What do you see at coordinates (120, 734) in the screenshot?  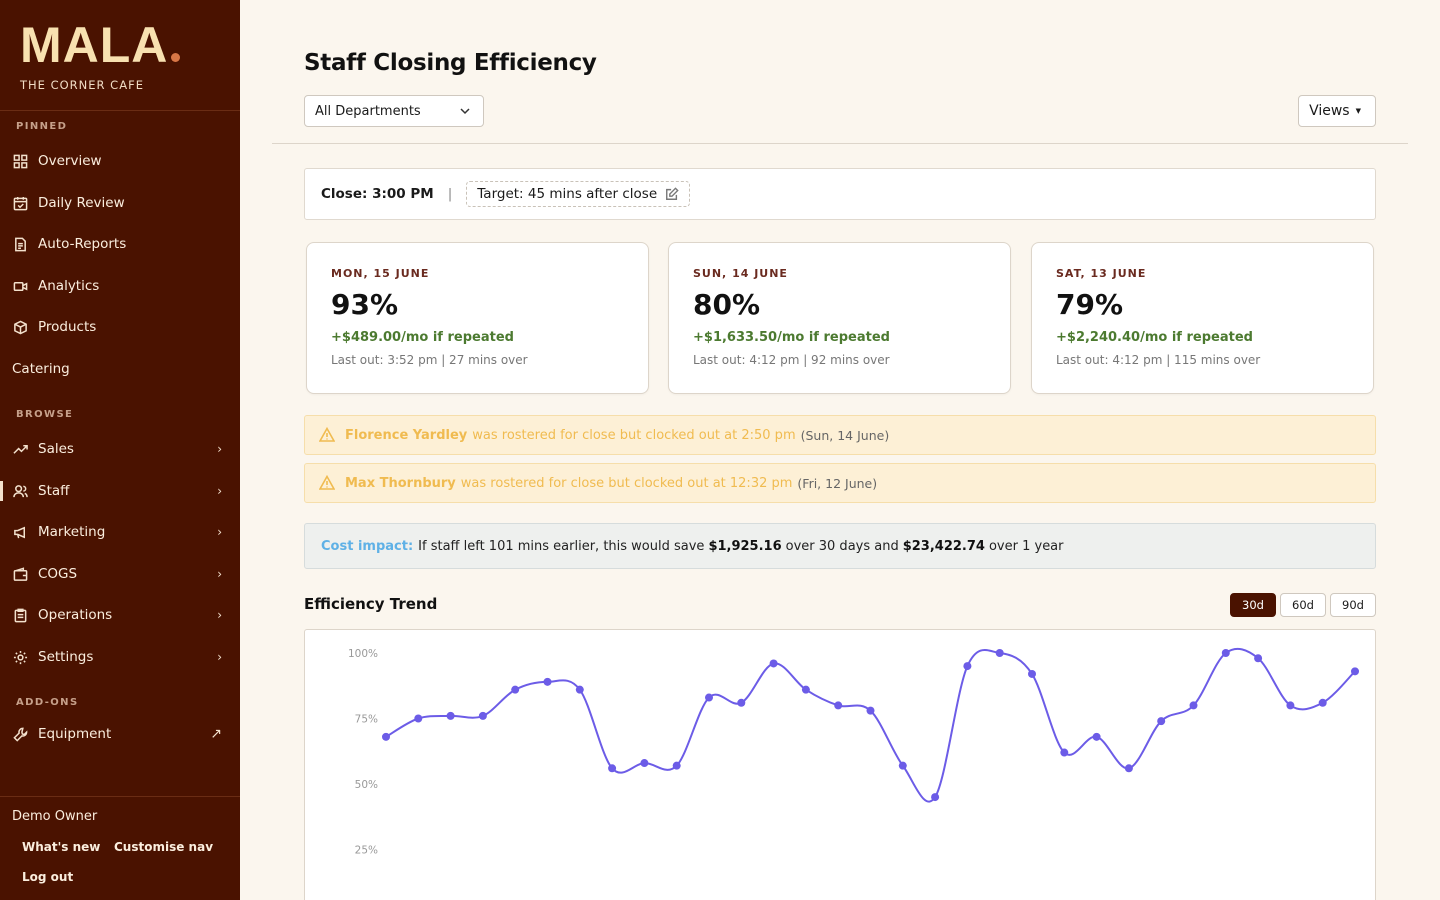 I see `sidebar-item-equipment: Equipment ↗` at bounding box center [120, 734].